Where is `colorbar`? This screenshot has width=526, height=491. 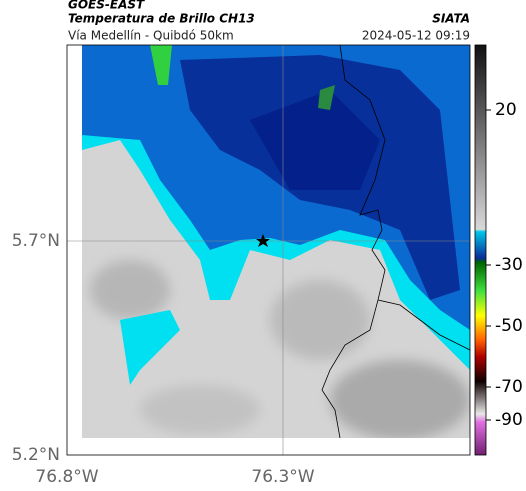
colorbar is located at coordinates (480, 250).